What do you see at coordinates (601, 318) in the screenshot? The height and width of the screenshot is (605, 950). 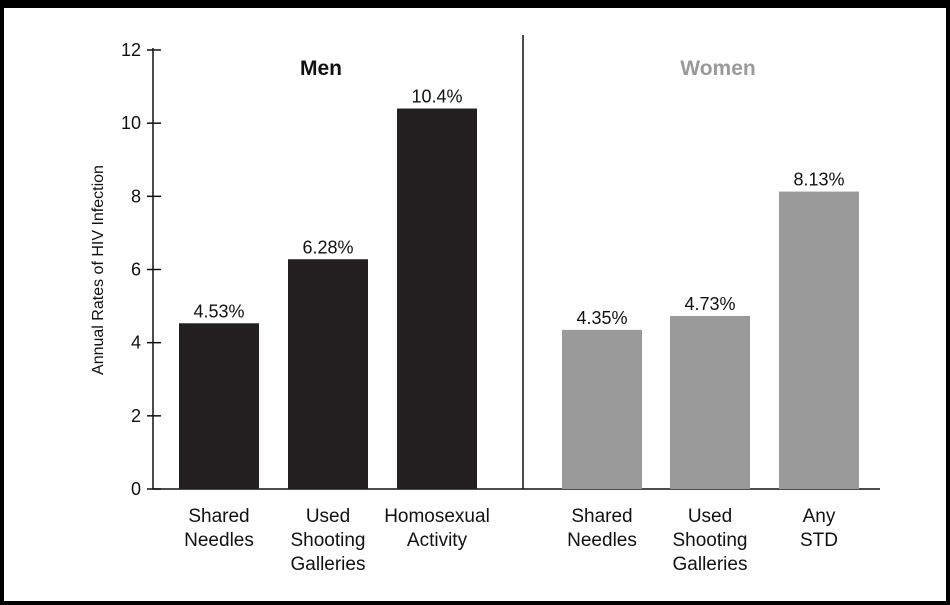 I see `data-label: 4.35%` at bounding box center [601, 318].